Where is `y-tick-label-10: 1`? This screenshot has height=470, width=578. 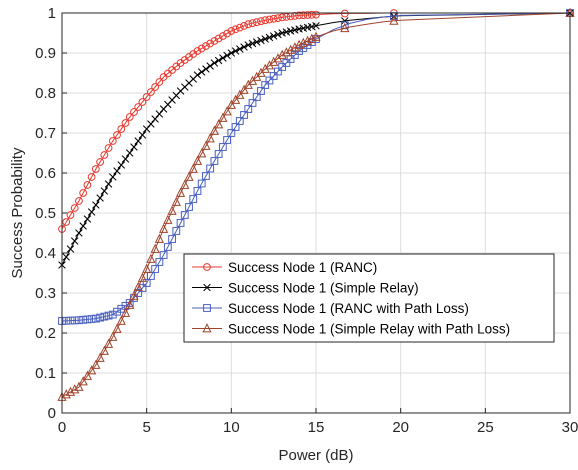
y-tick-label-10: 1 is located at coordinates (52, 13).